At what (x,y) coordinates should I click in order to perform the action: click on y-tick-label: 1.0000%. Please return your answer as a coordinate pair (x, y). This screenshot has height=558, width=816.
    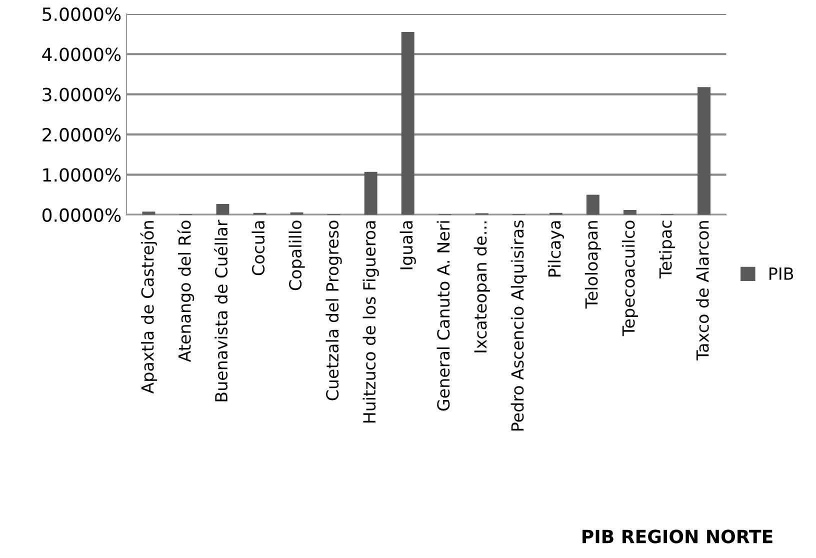
    Looking at the image, I should click on (82, 175).